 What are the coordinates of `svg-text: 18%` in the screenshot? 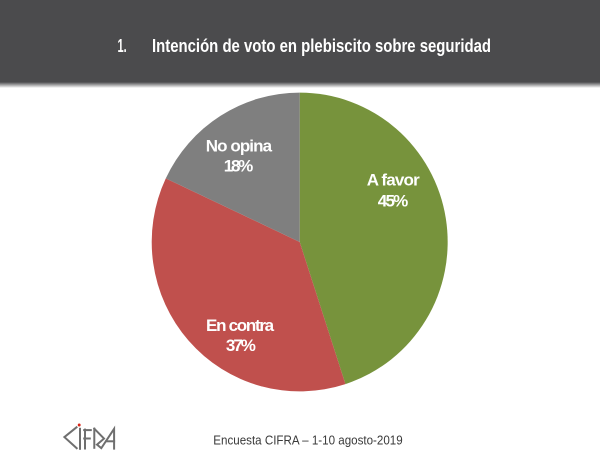 It's located at (239, 166).